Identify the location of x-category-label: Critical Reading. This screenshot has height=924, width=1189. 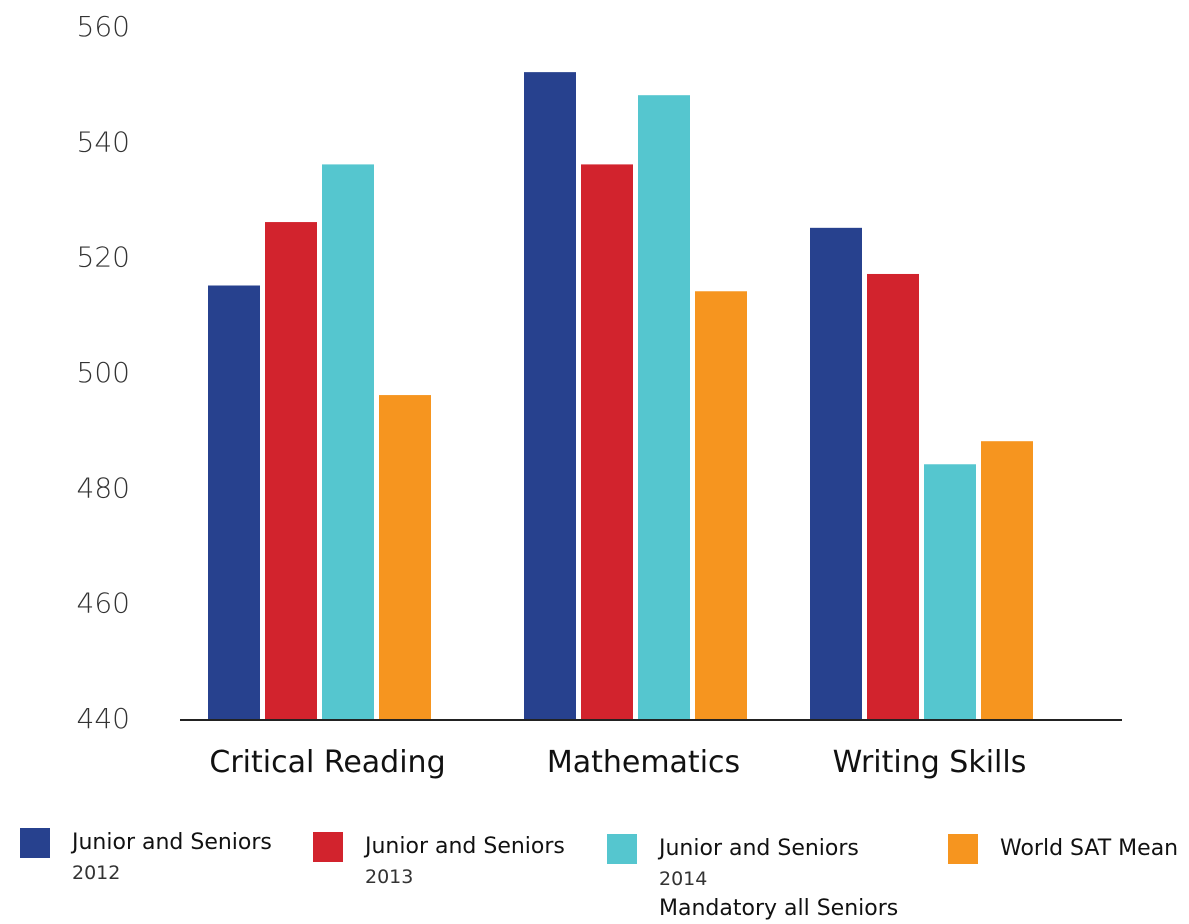
(327, 762).